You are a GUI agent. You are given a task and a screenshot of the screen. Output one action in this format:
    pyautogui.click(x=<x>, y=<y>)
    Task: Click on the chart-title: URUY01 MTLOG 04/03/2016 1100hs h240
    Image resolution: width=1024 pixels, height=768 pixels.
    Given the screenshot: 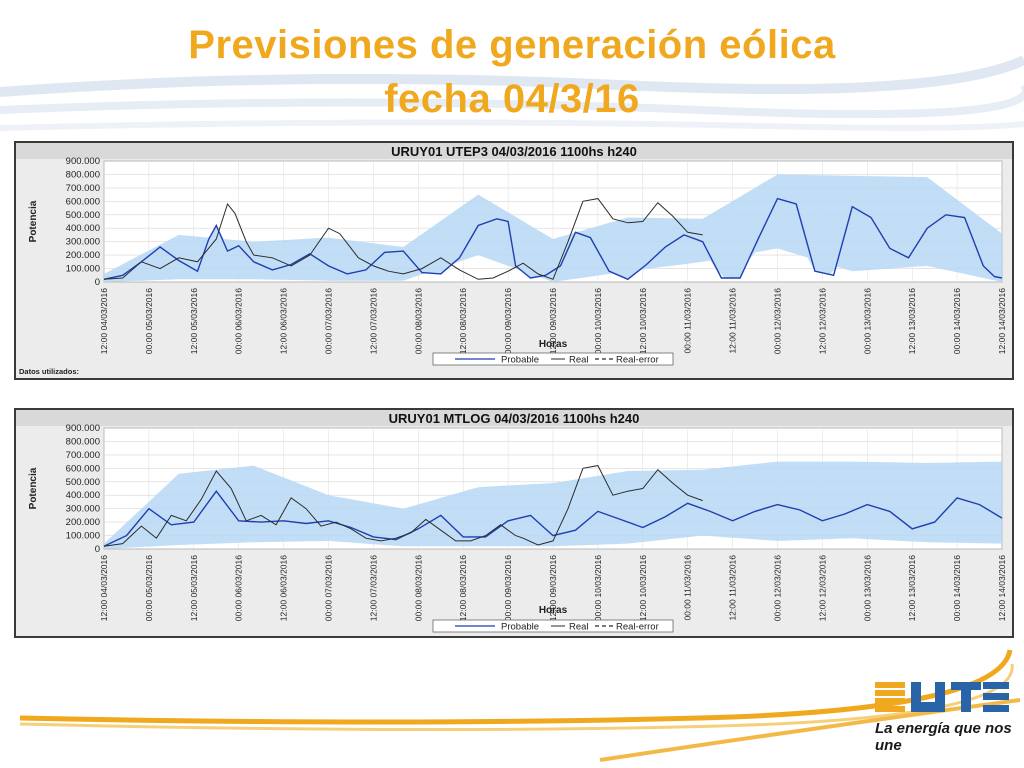 What is the action you would take?
    pyautogui.click(x=514, y=418)
    